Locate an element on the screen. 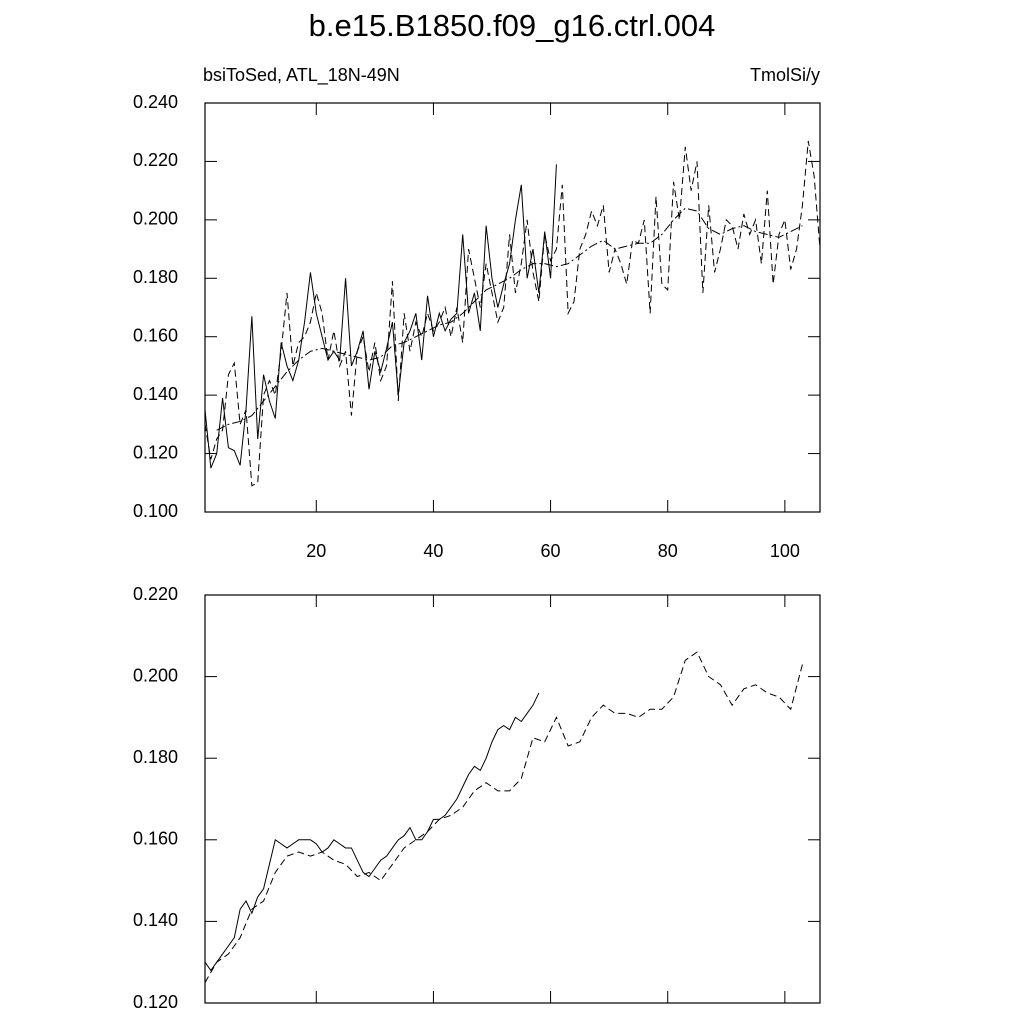 This screenshot has width=1024, height=1024. x-tick-label: 80 is located at coordinates (668, 551).